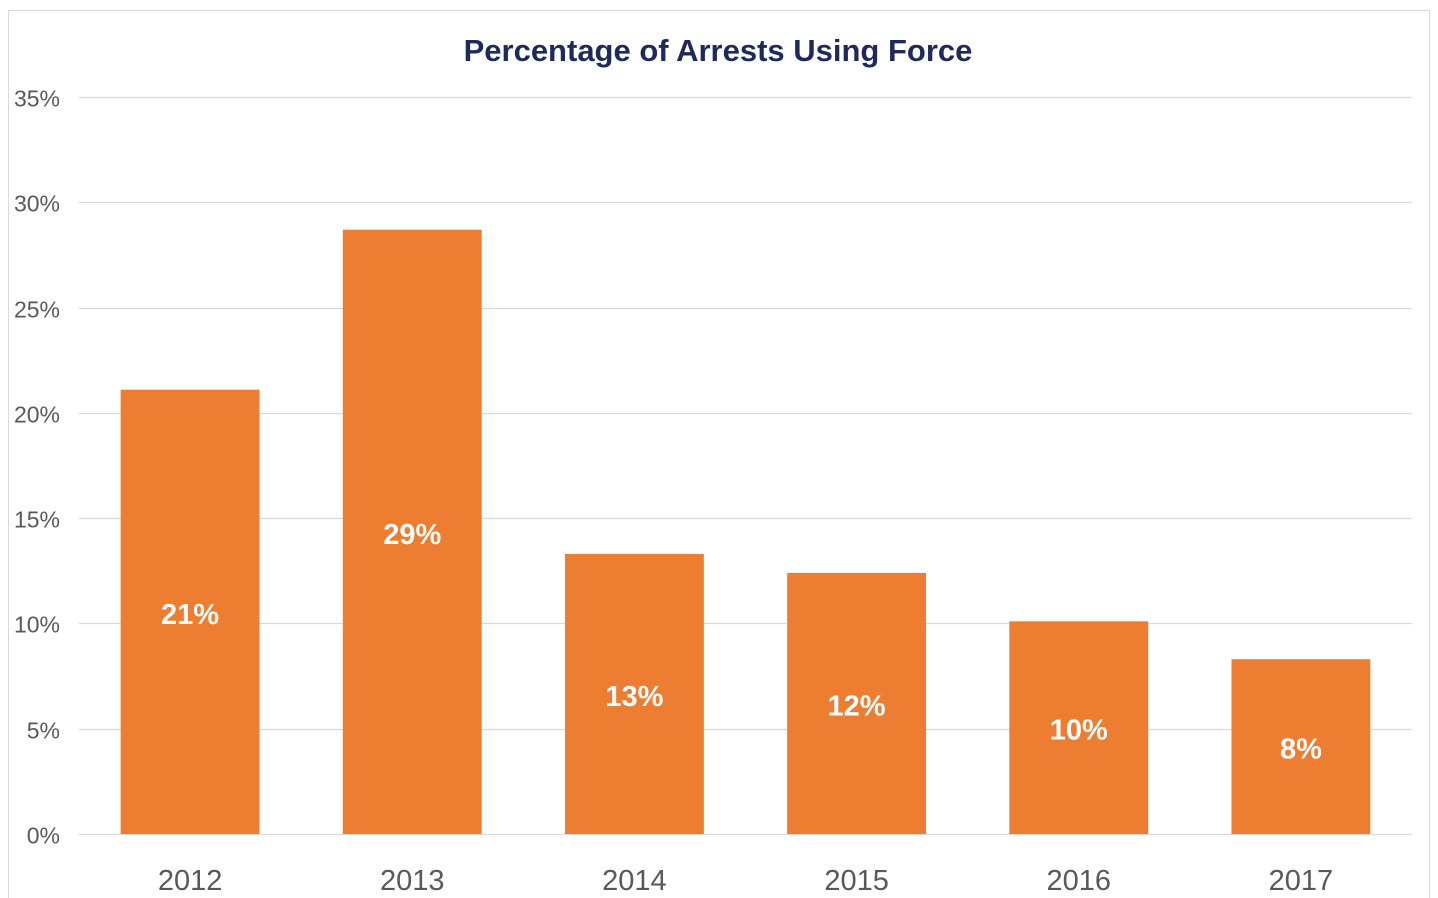 The width and height of the screenshot is (1438, 898). Describe the element at coordinates (745, 881) in the screenshot. I see `x-axis-tick-labels: 2012 2013 2014 2015 2016 2017` at that location.